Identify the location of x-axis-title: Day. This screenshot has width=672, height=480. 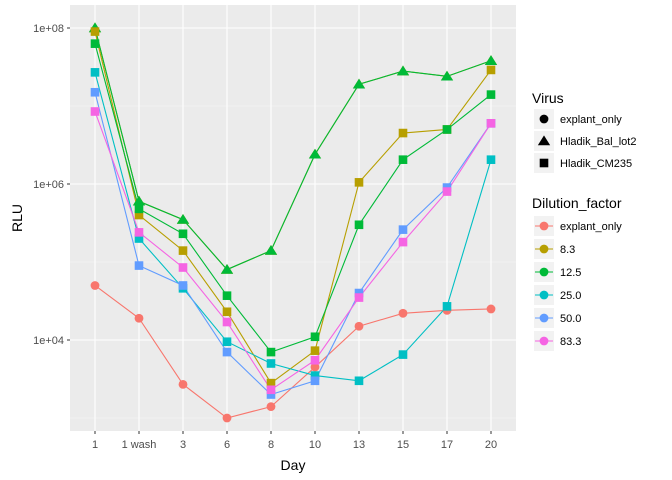
(293, 465).